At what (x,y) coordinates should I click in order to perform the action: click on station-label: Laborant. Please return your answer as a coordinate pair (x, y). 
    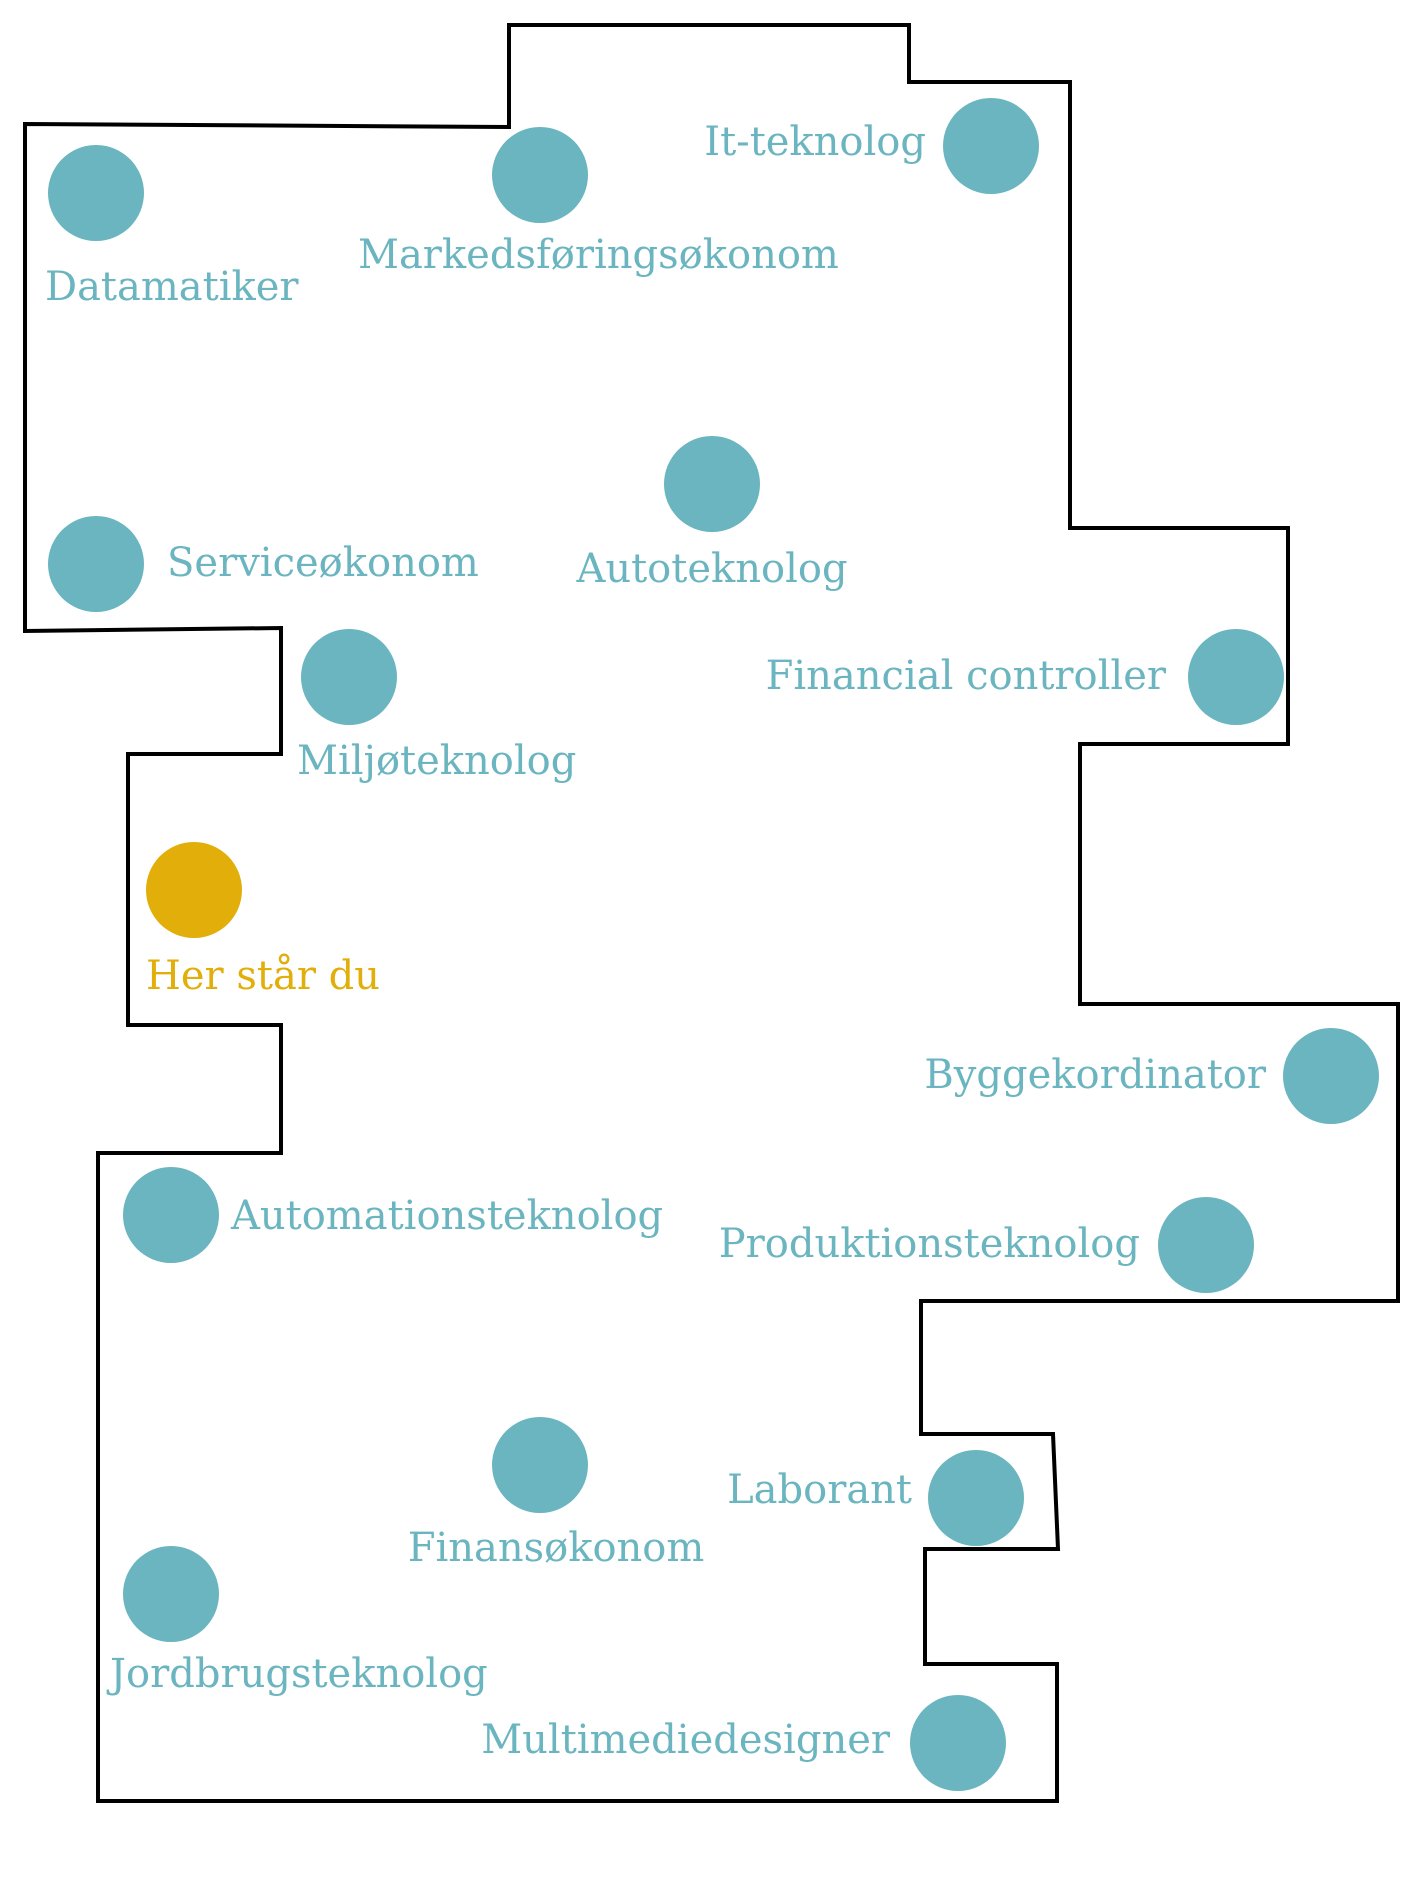
    Looking at the image, I should click on (819, 1490).